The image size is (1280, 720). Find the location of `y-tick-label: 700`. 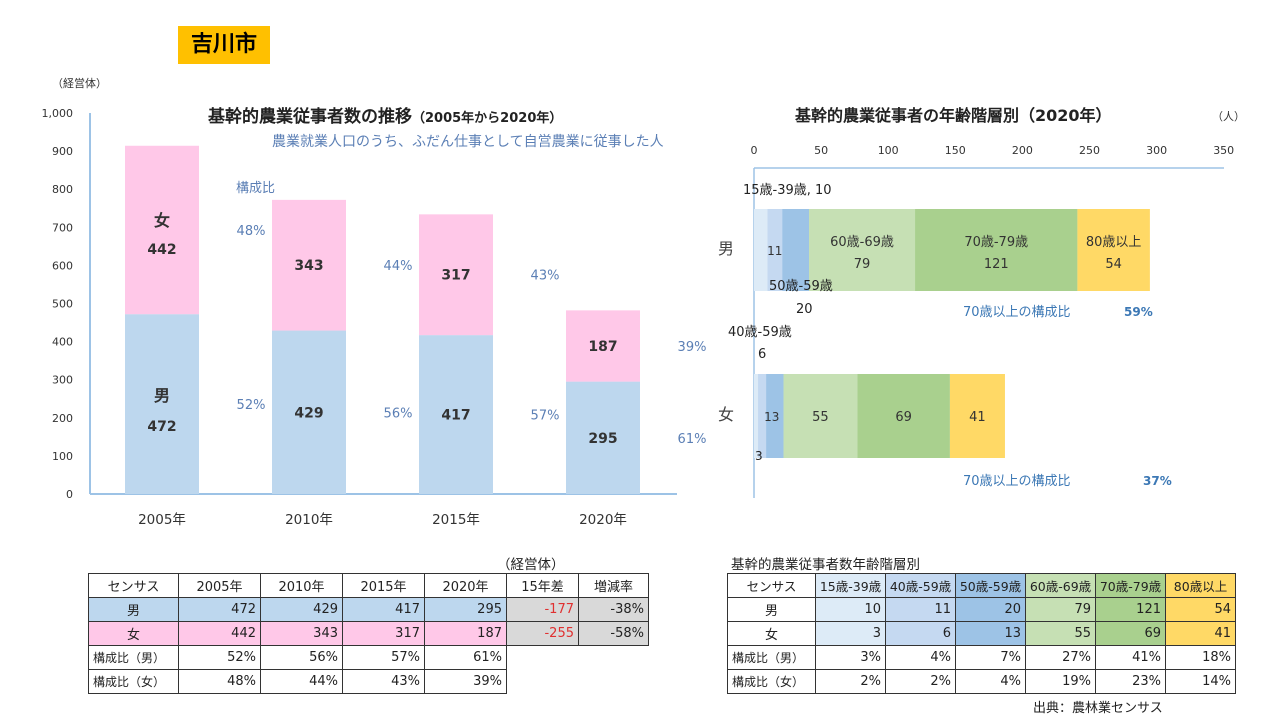

y-tick-label: 700 is located at coordinates (62, 227).